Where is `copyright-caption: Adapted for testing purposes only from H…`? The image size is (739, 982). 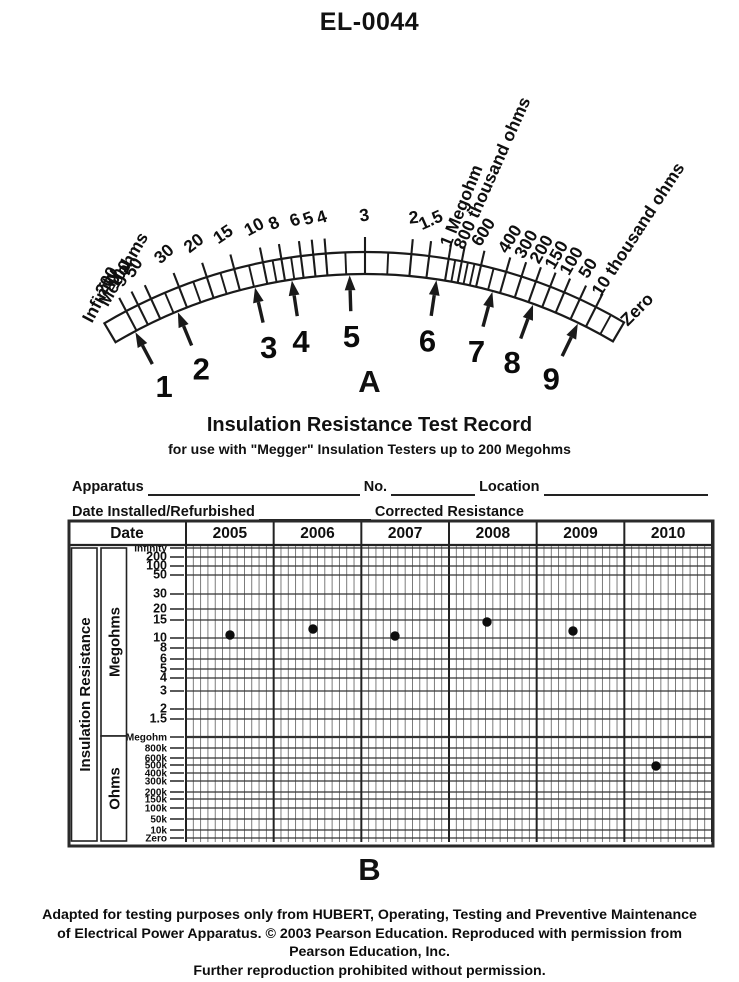 copyright-caption: Adapted for testing purposes only from H… is located at coordinates (369, 943).